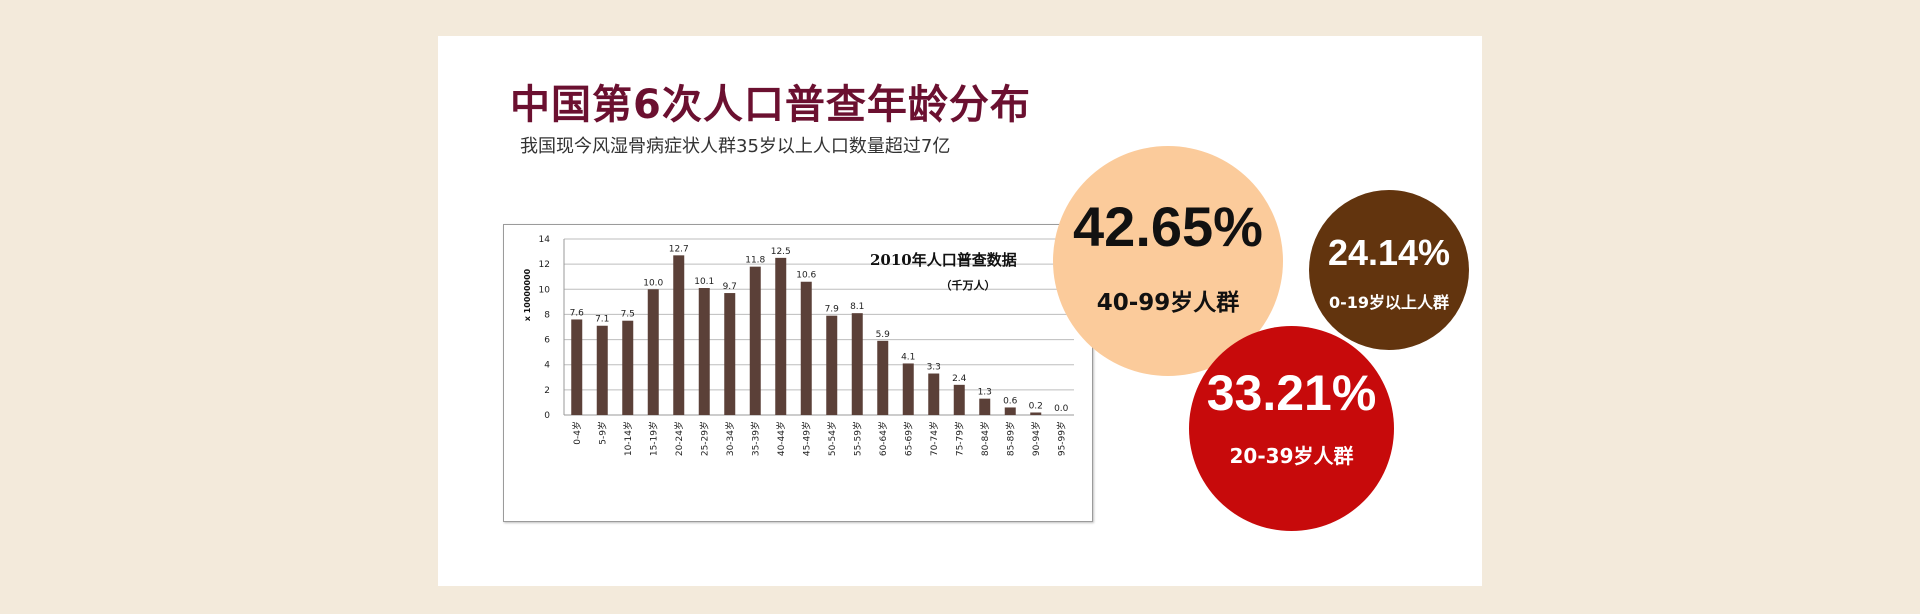  What do you see at coordinates (1389, 302) in the screenshot?
I see `stat-label: 0-19岁以上人群` at bounding box center [1389, 302].